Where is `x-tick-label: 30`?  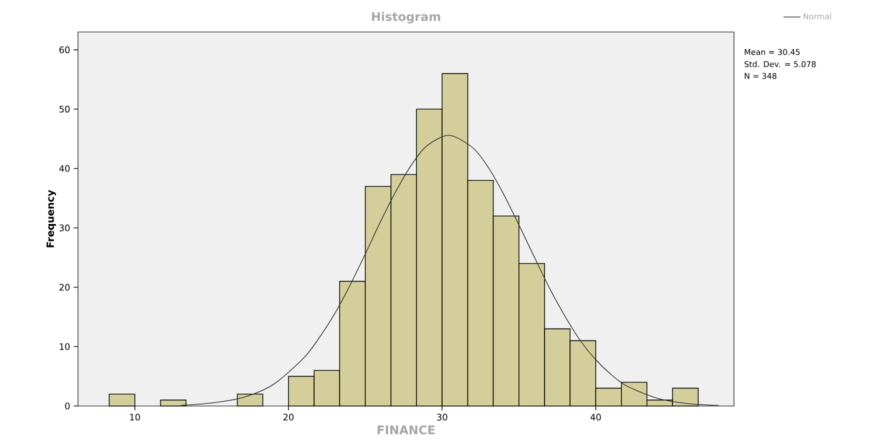
x-tick-label: 30 is located at coordinates (442, 417).